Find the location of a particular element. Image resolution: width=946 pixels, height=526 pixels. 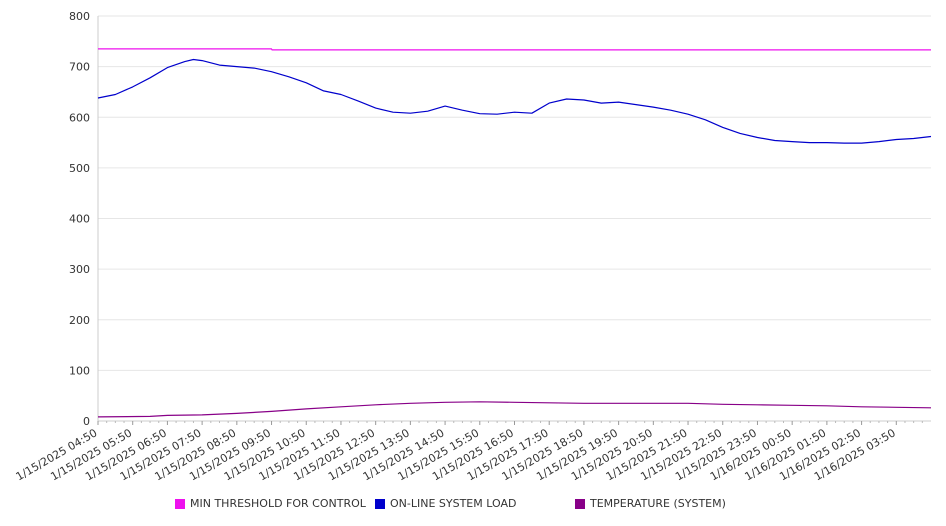

y-axis-ticks: 0 100 200 300 400 500 600 700 800 is located at coordinates (79, 219).